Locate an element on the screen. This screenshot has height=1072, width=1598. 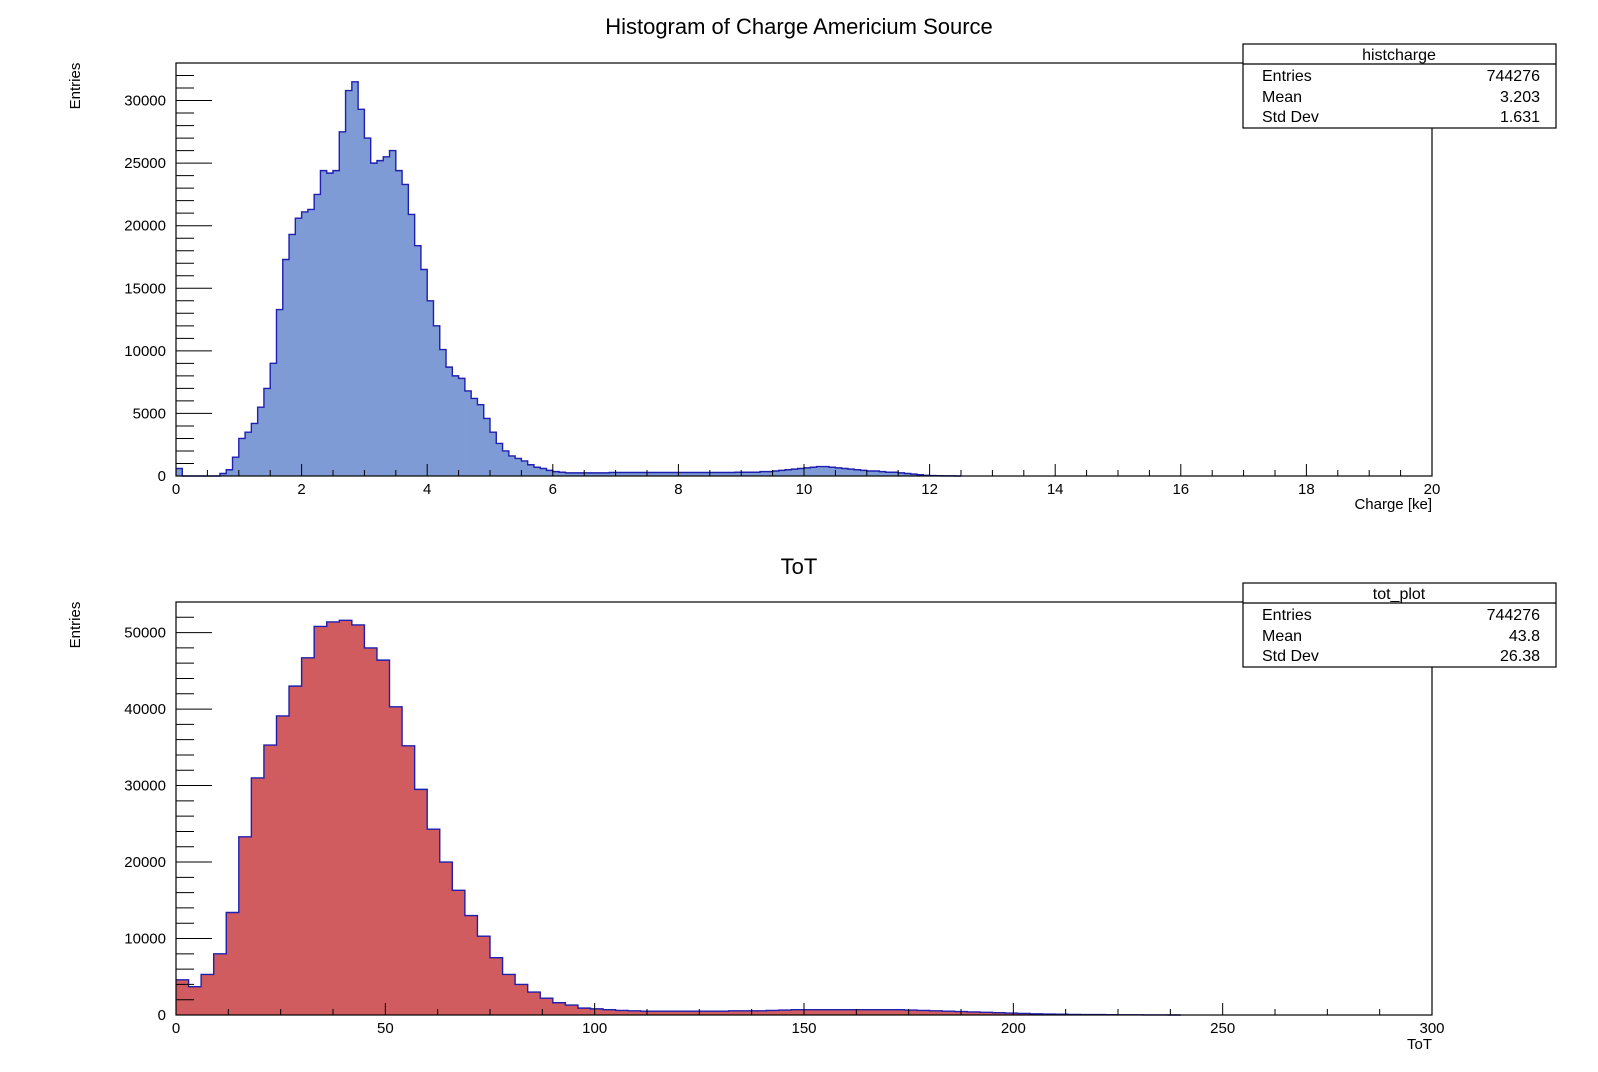
stats-entries-value: 744276 is located at coordinates (1513, 615).